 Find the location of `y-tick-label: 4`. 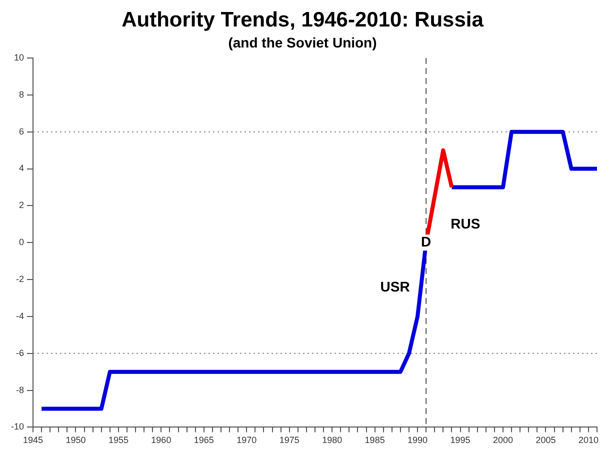

y-tick-label: 4 is located at coordinates (21, 168).